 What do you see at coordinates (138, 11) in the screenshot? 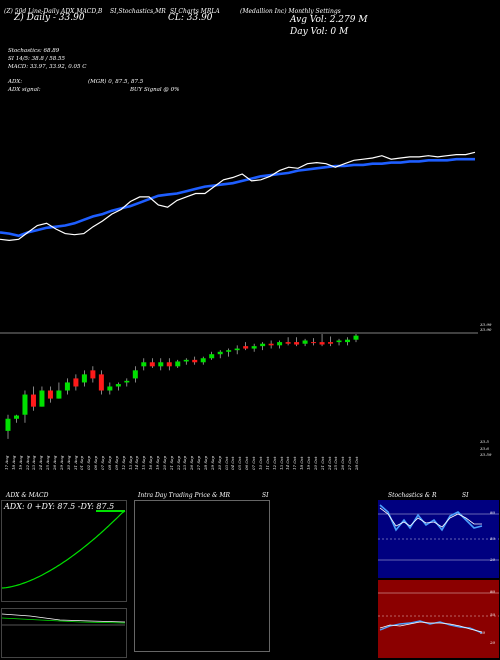
I see `header-line1-mid: SI,Stochastics,MR` at bounding box center [138, 11].